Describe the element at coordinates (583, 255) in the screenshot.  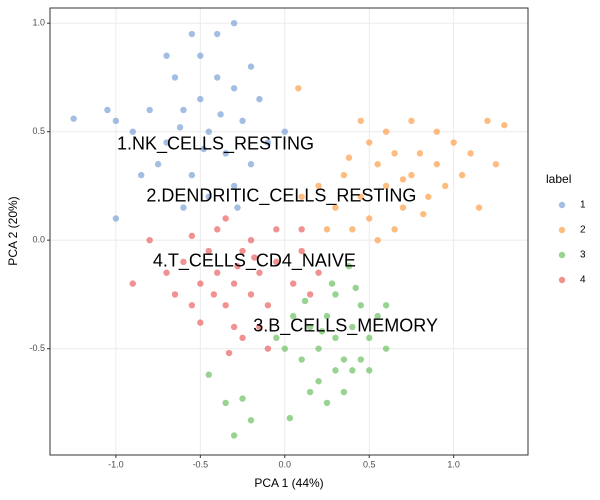
I see `legend-label: 3` at that location.